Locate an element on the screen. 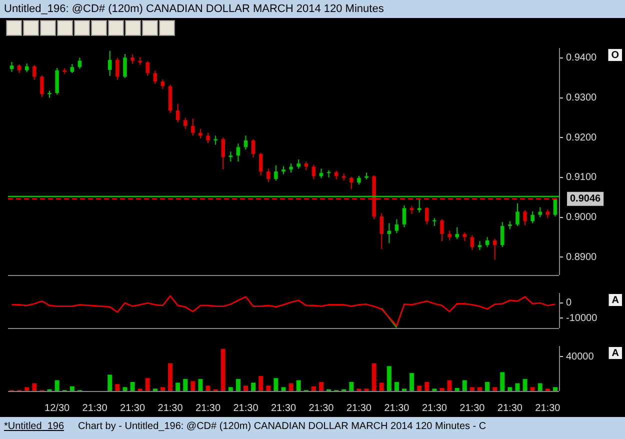 The height and width of the screenshot is (439, 625). y-tick-label: 0.9100 is located at coordinates (582, 178).